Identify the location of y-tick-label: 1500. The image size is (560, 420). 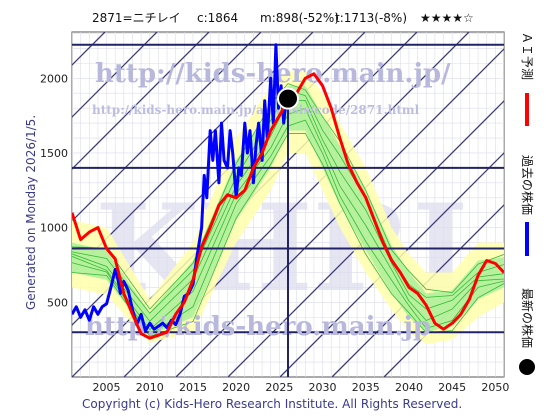
(54, 153).